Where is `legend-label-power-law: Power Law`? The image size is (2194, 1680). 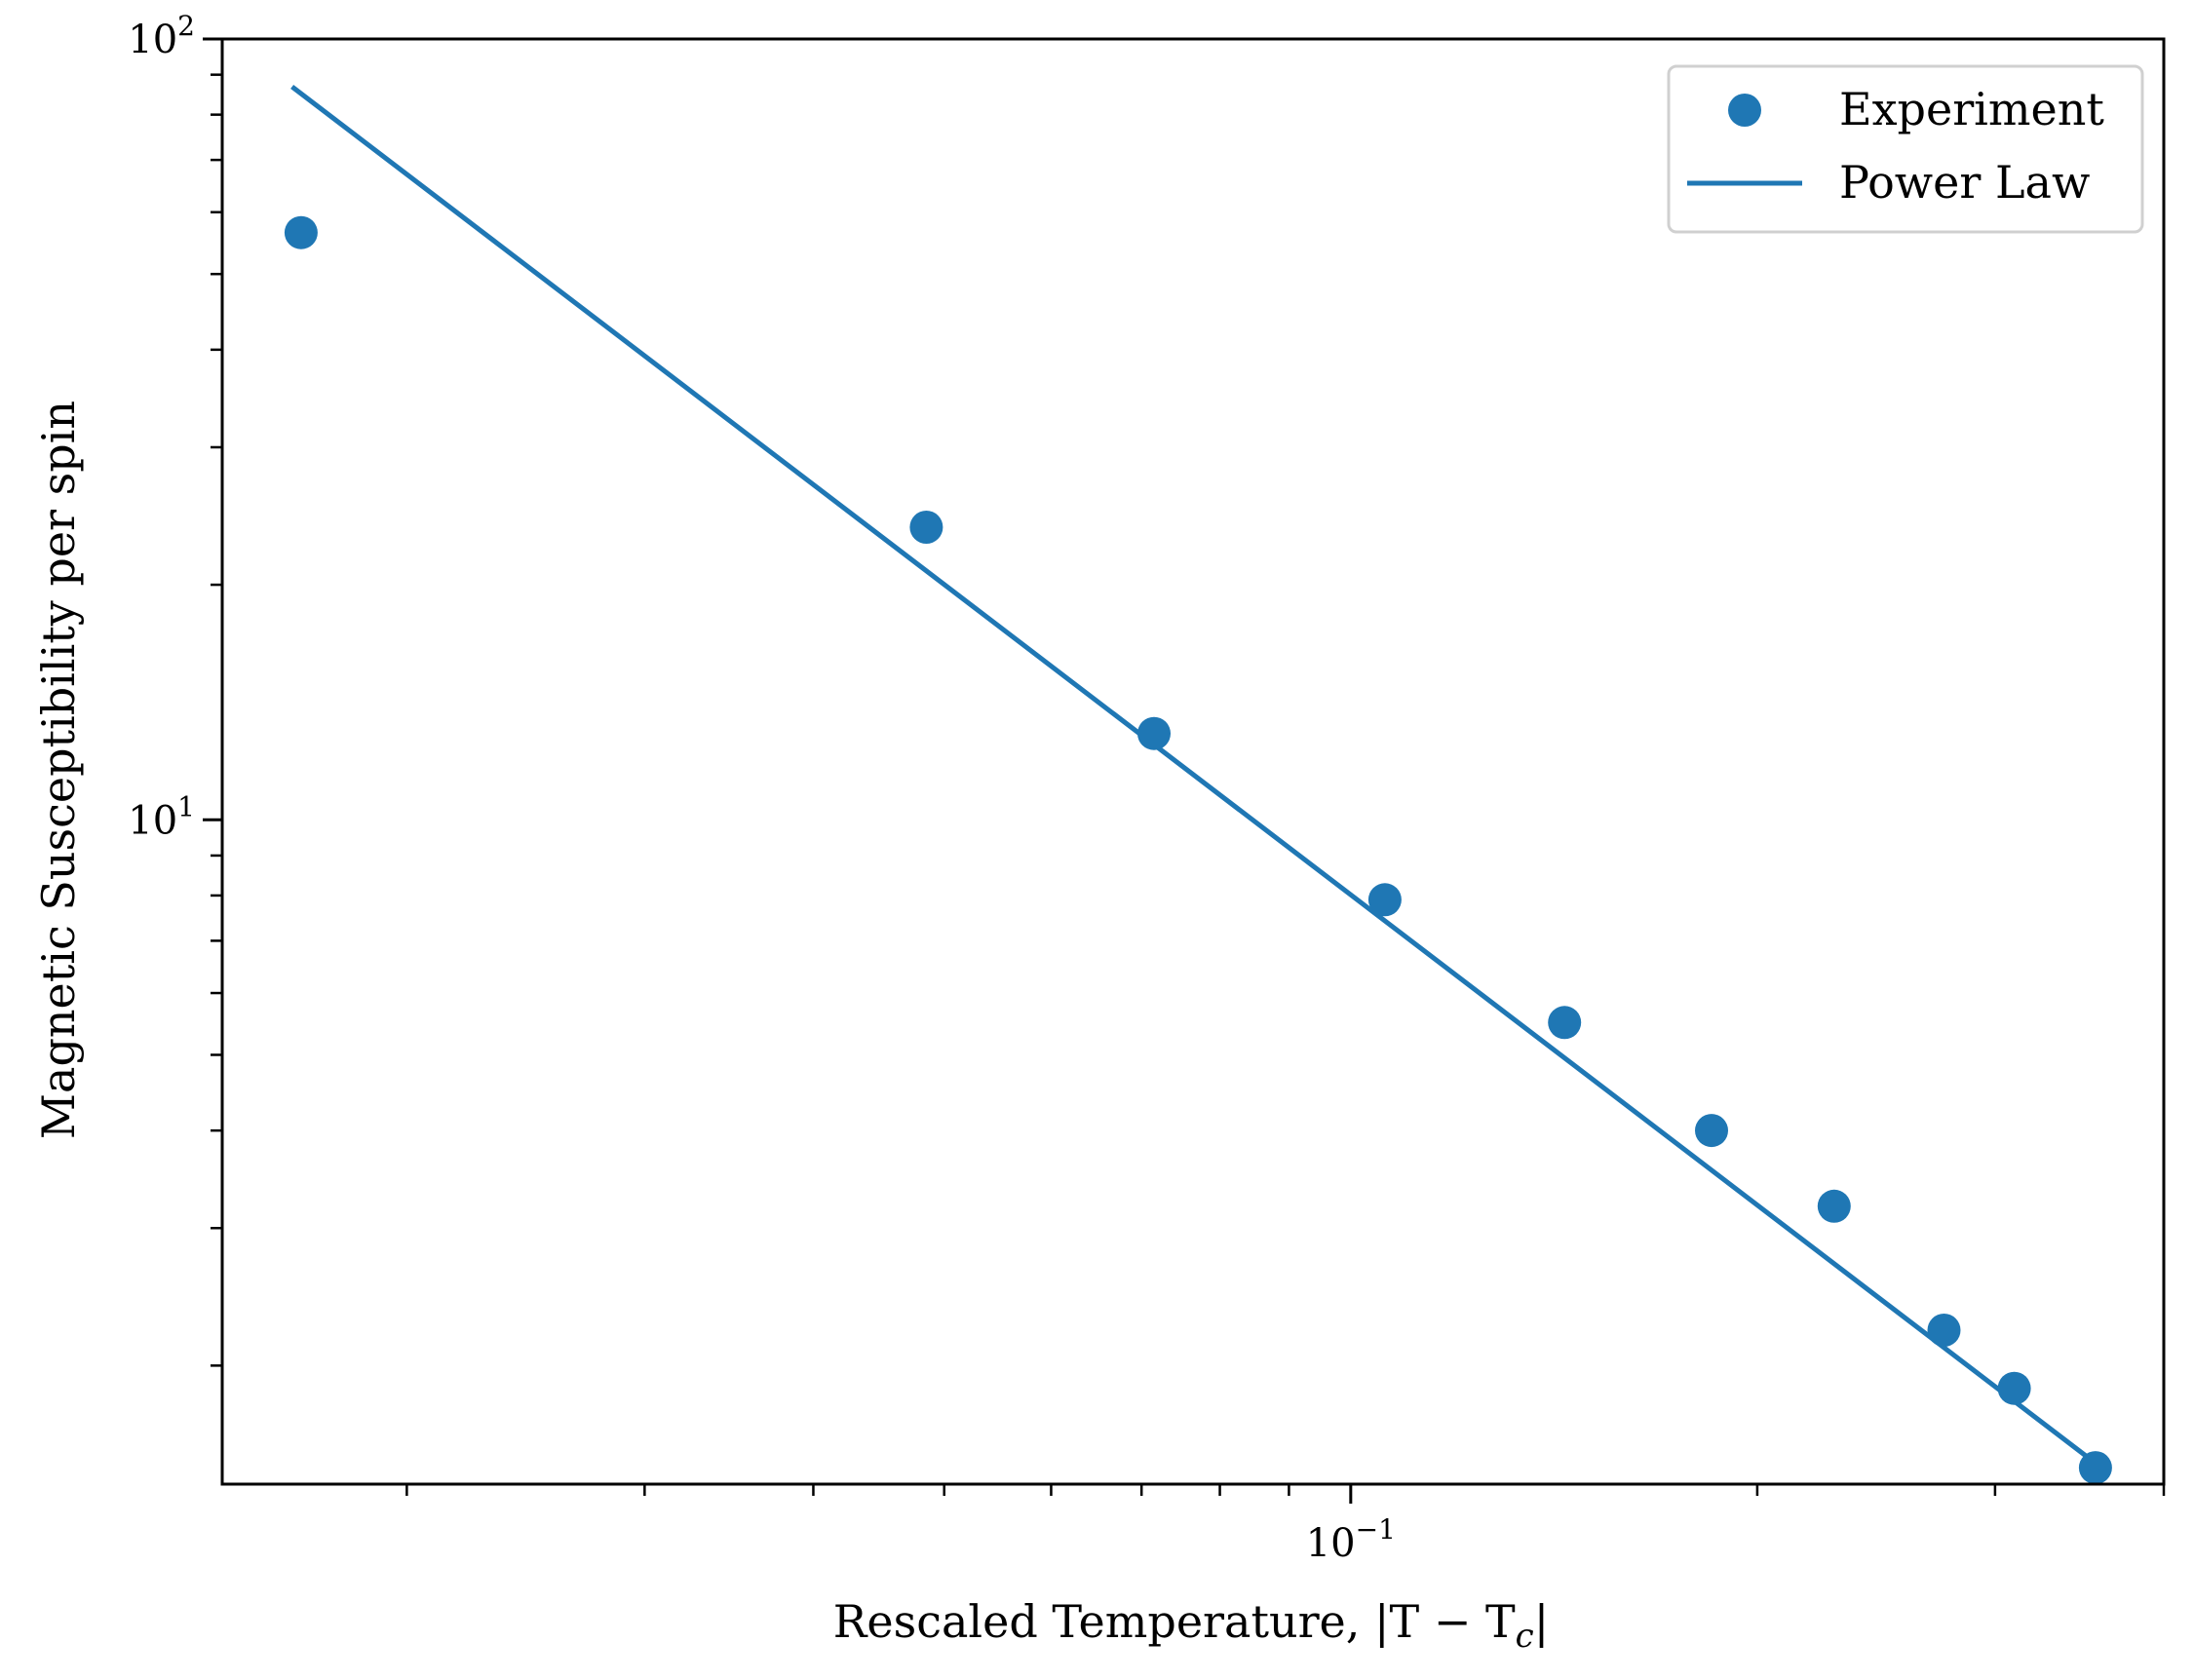
legend-label-power-law: Power Law is located at coordinates (1964, 182).